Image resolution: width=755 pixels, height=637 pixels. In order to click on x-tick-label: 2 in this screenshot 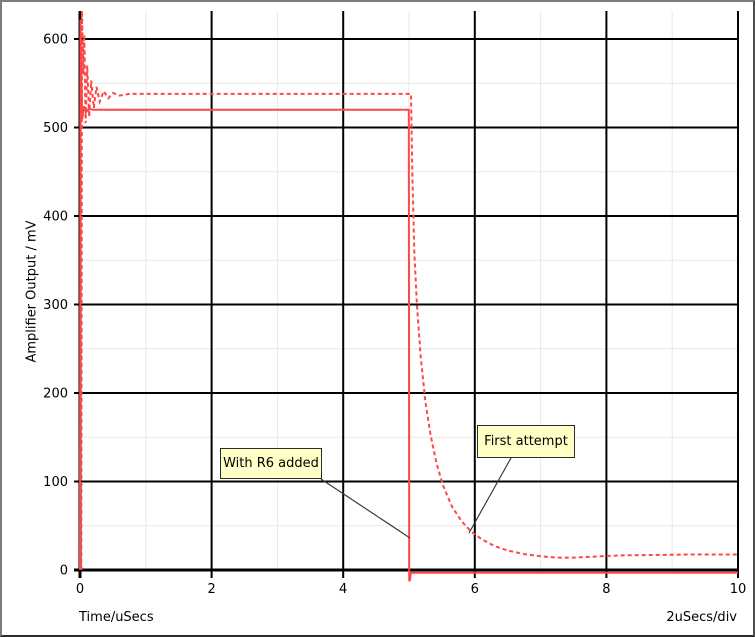, I will do `click(211, 589)`.